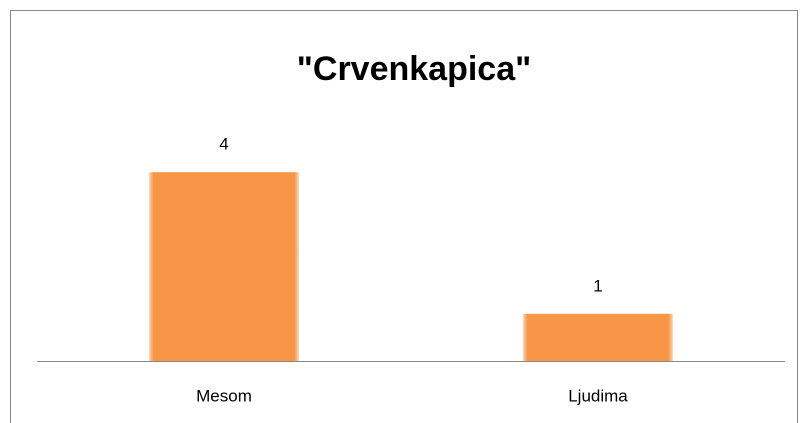 This screenshot has height=423, width=808. What do you see at coordinates (223, 144) in the screenshot?
I see `data-label: 4` at bounding box center [223, 144].